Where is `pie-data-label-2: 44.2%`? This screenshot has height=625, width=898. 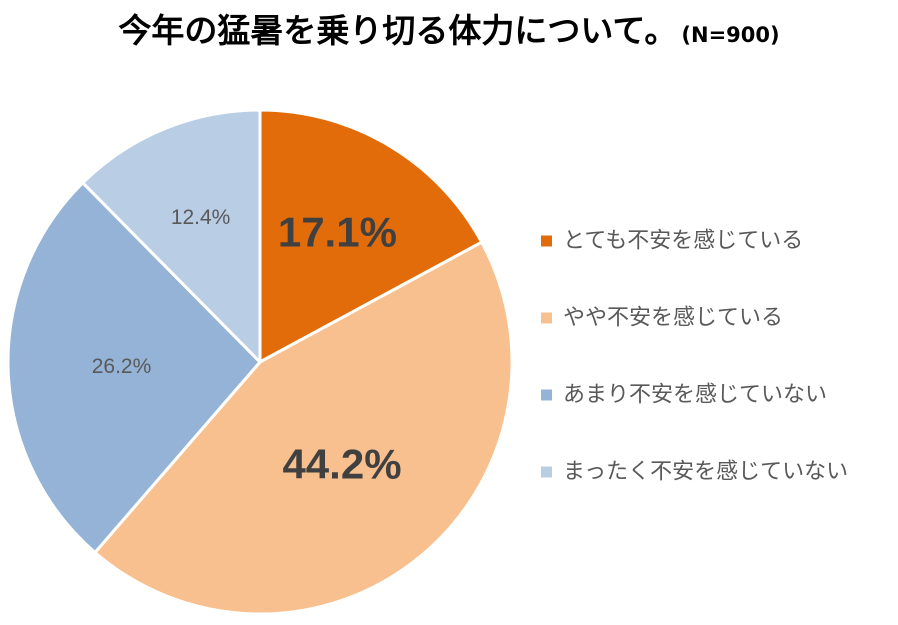 pie-data-label-2: 44.2% is located at coordinates (341, 464).